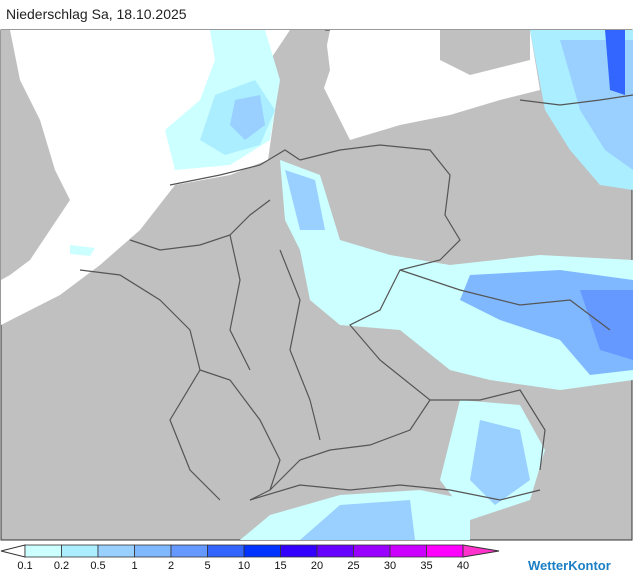  Describe the element at coordinates (280, 566) in the screenshot. I see `legend-label: 15` at that location.